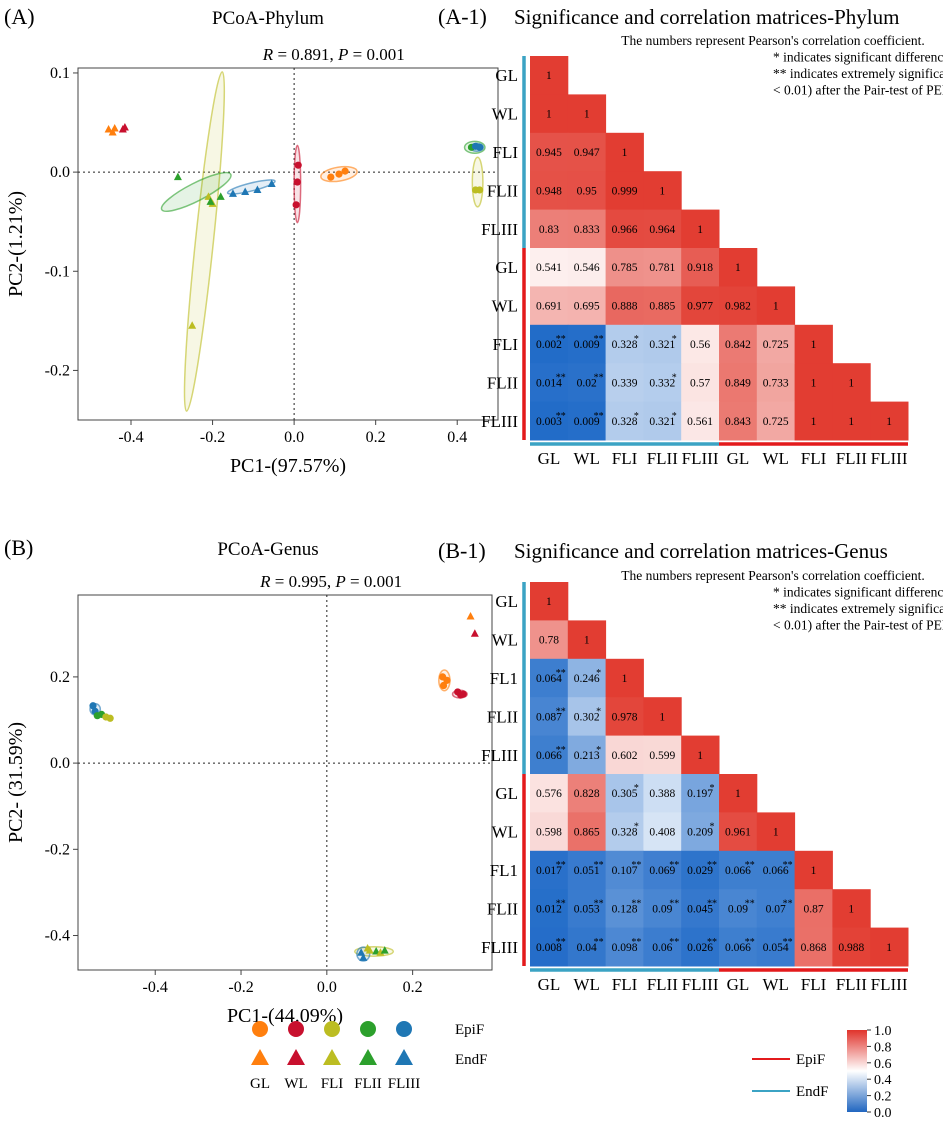 The height and width of the screenshot is (1124, 943). I want to click on cell-value: 0.197, so click(700, 794).